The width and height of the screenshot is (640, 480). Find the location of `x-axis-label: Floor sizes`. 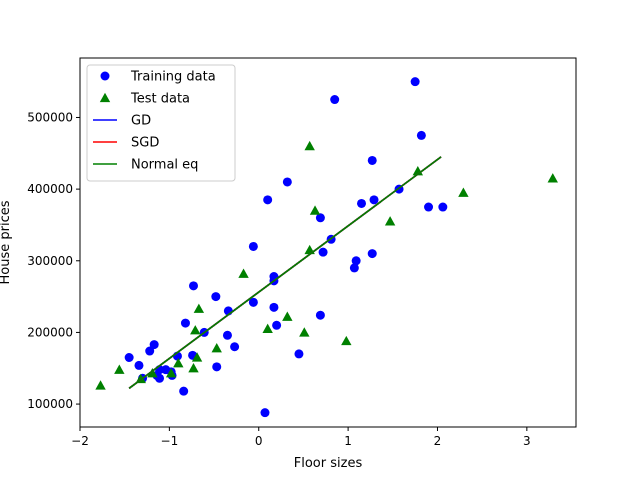

x-axis-label: Floor sizes is located at coordinates (328, 463).